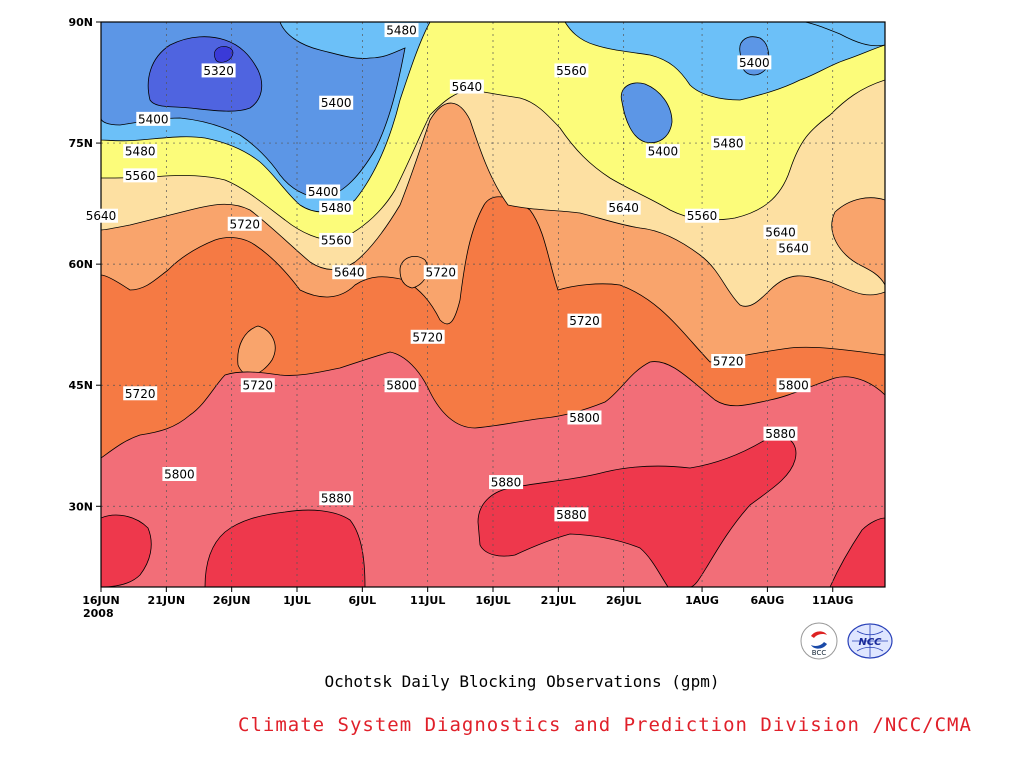 The image size is (1024, 768). I want to click on bcc-logo-text: BCC, so click(819, 653).